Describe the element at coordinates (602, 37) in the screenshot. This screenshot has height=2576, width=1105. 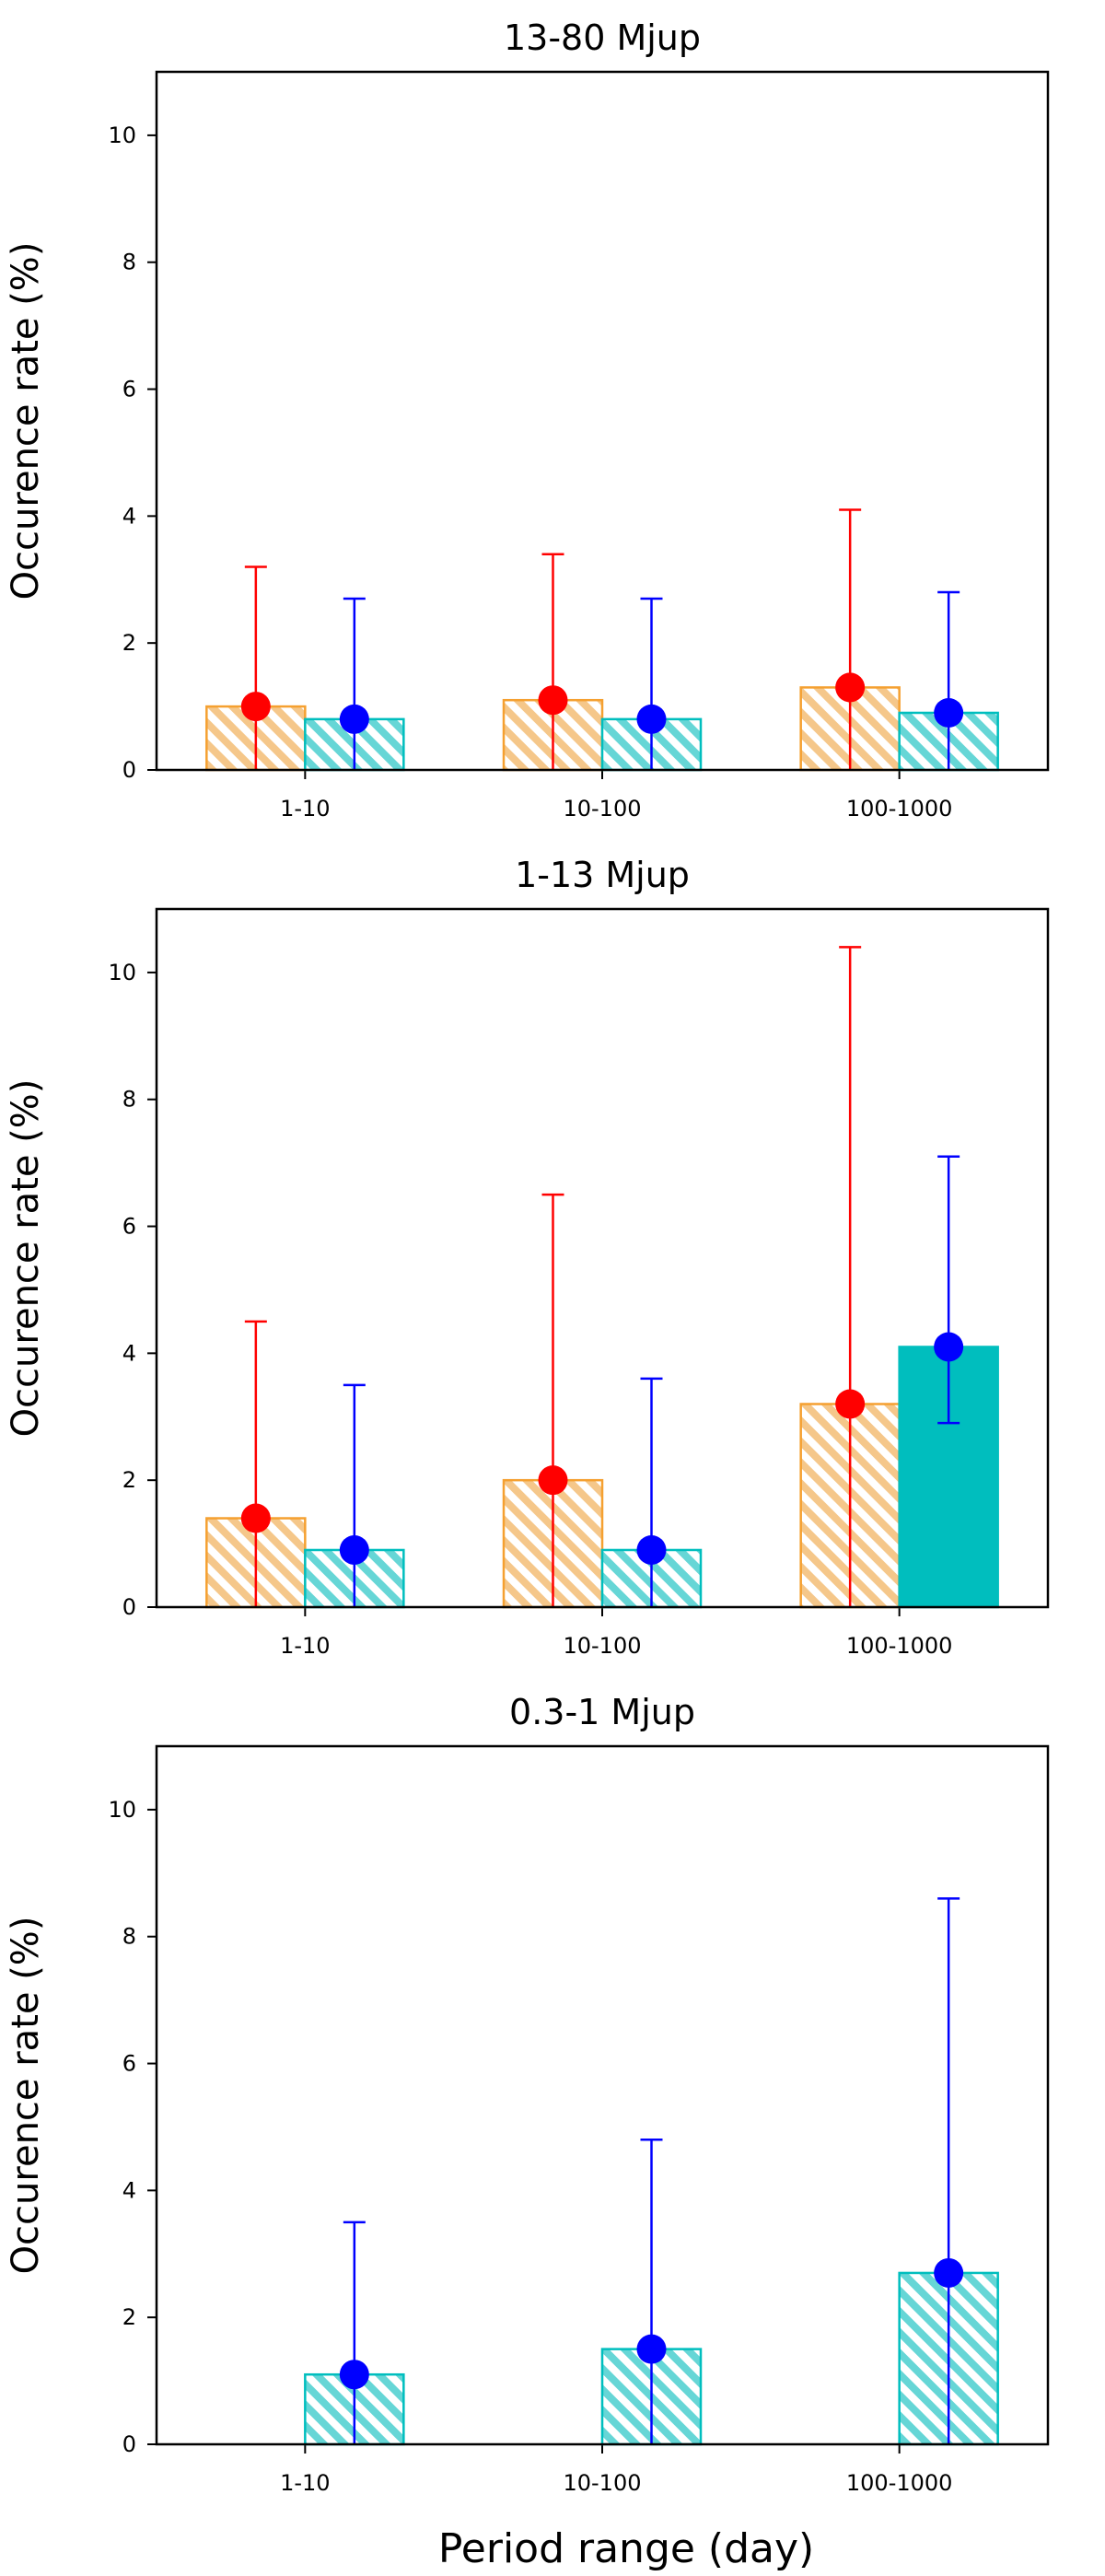
I see `panel-title: 13-80 Mjup` at that location.